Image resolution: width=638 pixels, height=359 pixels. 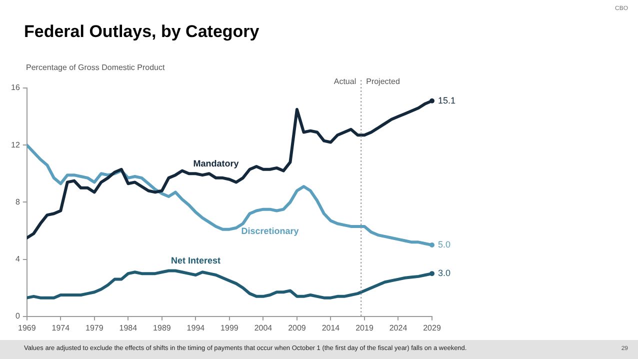 What do you see at coordinates (17, 259) in the screenshot?
I see `y-tick-label: 4` at bounding box center [17, 259].